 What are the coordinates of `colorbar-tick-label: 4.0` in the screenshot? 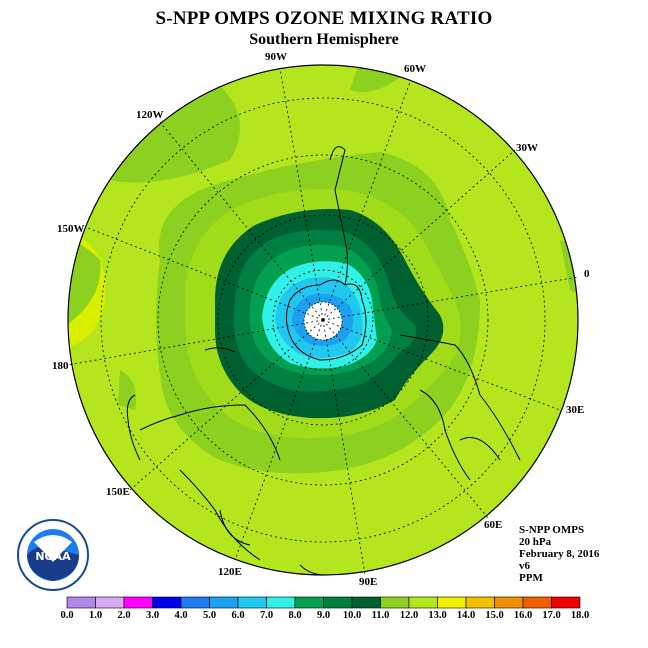 It's located at (181, 615).